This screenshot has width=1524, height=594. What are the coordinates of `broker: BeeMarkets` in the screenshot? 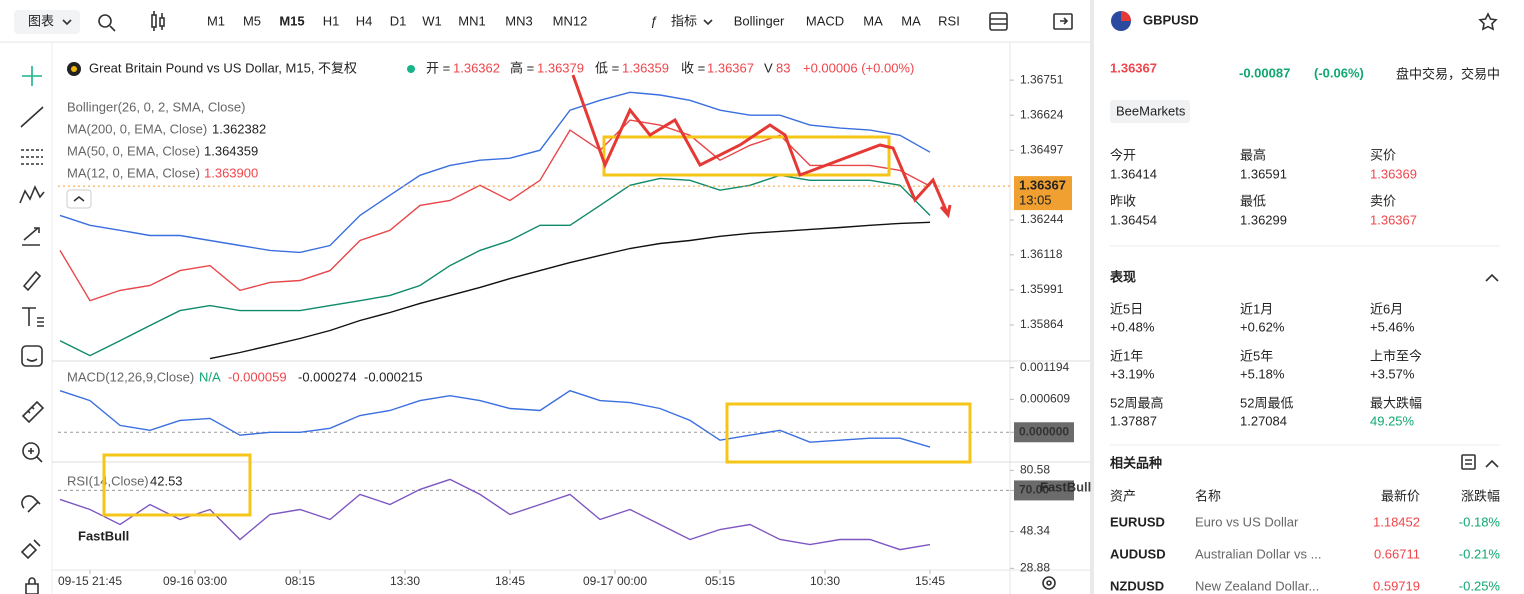 It's located at (1151, 110).